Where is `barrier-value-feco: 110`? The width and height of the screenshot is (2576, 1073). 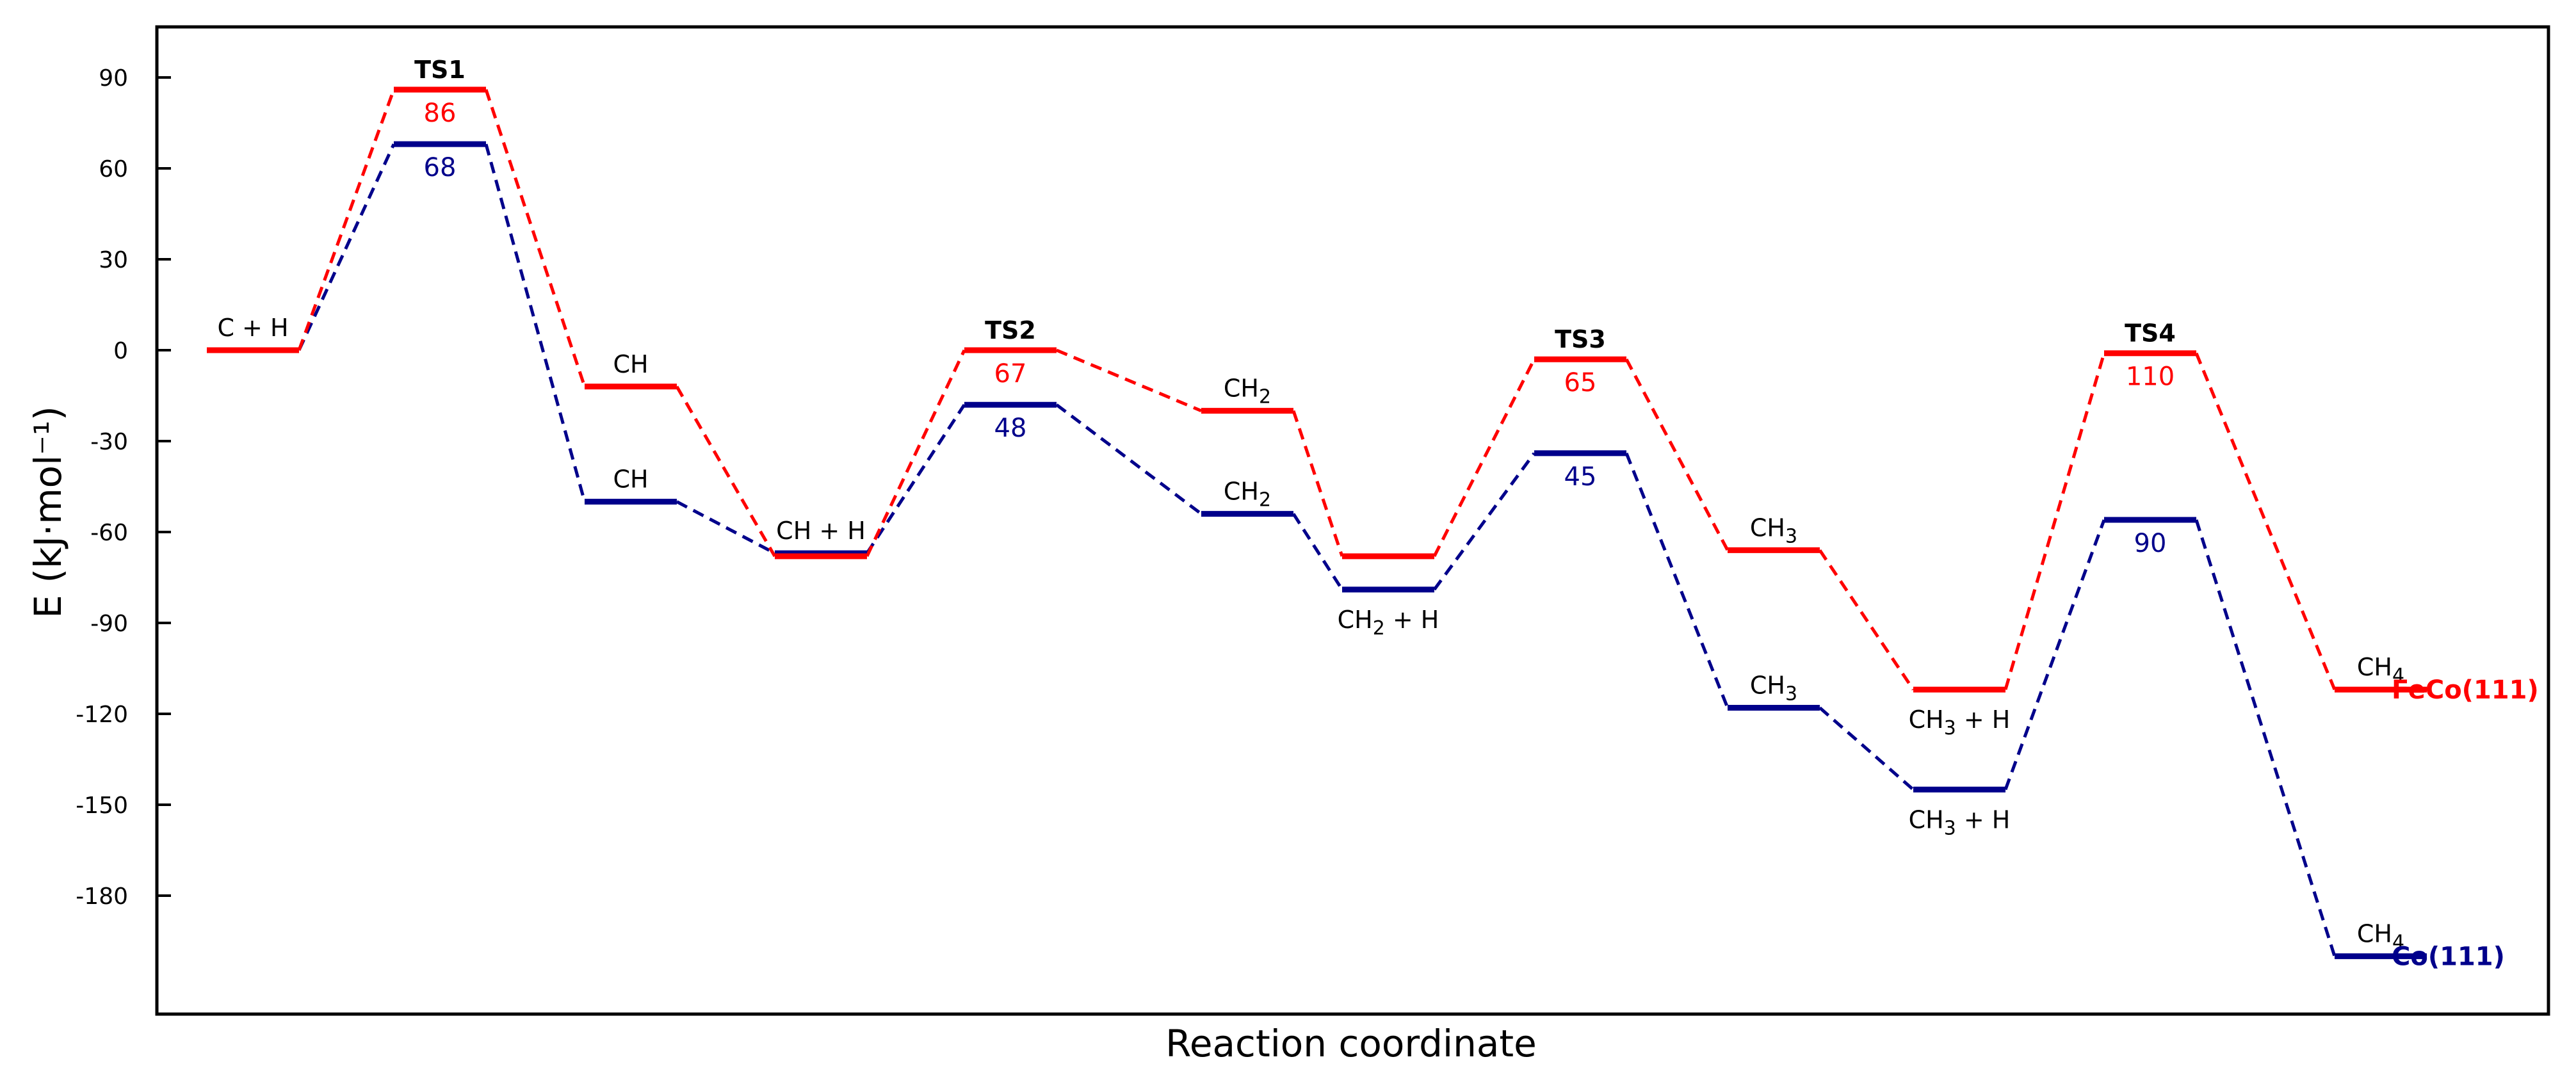 barrier-value-feco: 110 is located at coordinates (2150, 377).